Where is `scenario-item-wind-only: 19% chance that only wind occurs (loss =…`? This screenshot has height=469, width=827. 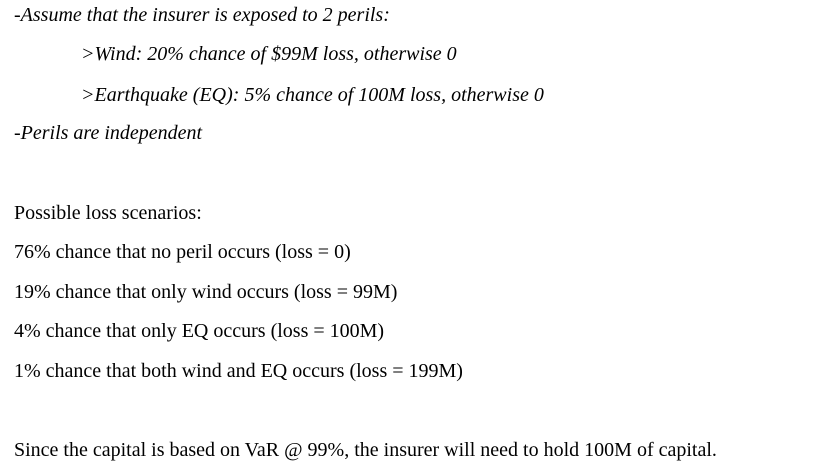
scenario-item-wind-only: 19% chance that only wind occurs (loss =… is located at coordinates (206, 292).